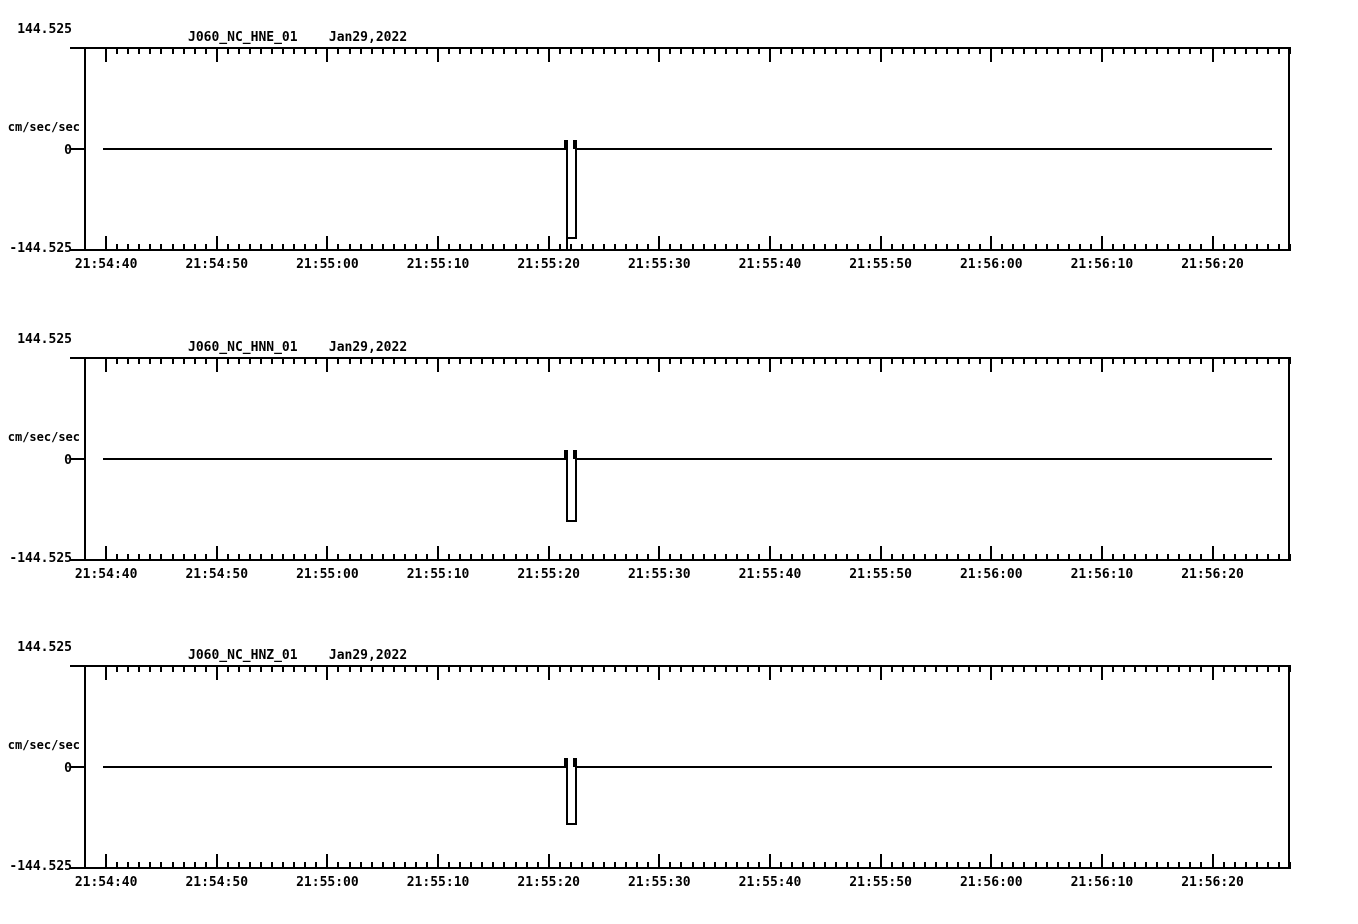  What do you see at coordinates (40, 558) in the screenshot?
I see `y-axis-label-bottom-hnn: -144.525` at bounding box center [40, 558].